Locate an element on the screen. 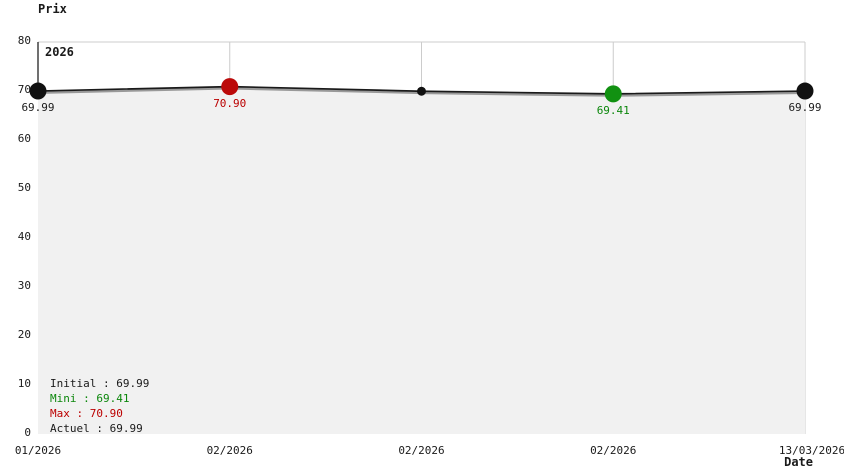 The width and height of the screenshot is (844, 474). x-tick-label: 01/2026 is located at coordinates (38, 450).